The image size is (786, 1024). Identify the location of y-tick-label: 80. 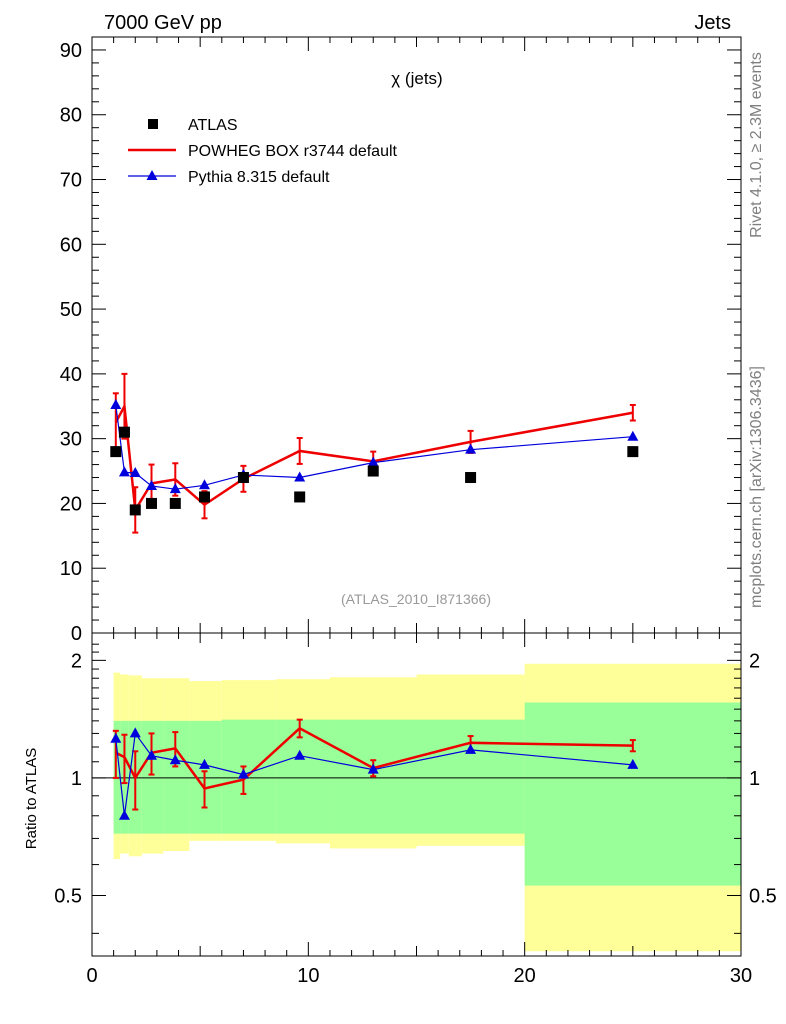
(71, 116).